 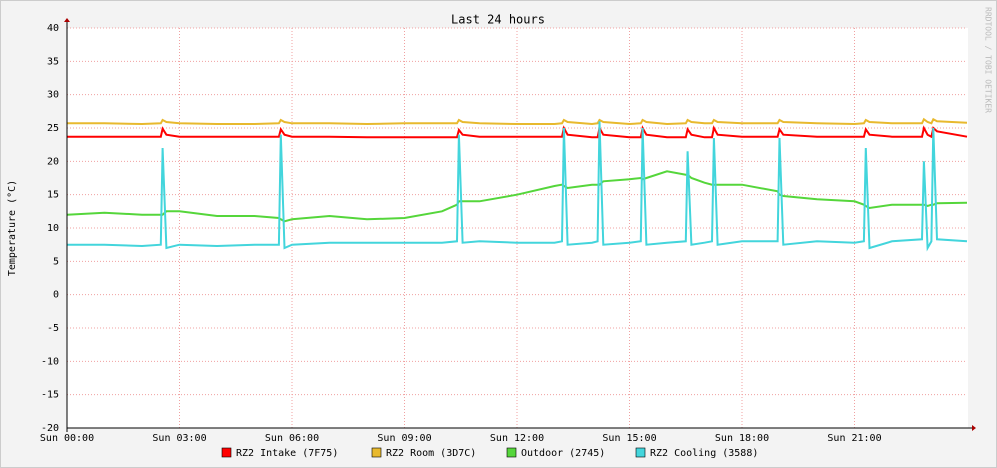 What do you see at coordinates (742, 438) in the screenshot?
I see `x-tick-label: Sun 18:00` at bounding box center [742, 438].